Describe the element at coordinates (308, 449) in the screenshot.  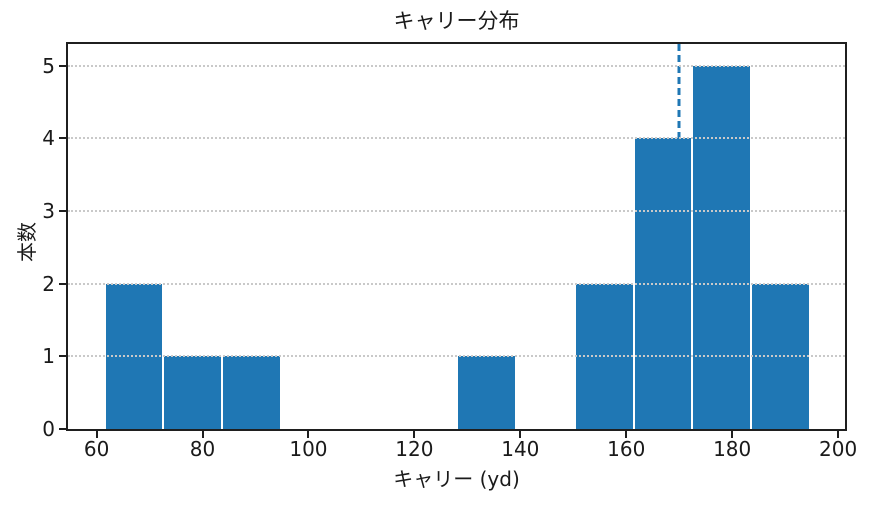
I see `x-tick-label: 100` at that location.